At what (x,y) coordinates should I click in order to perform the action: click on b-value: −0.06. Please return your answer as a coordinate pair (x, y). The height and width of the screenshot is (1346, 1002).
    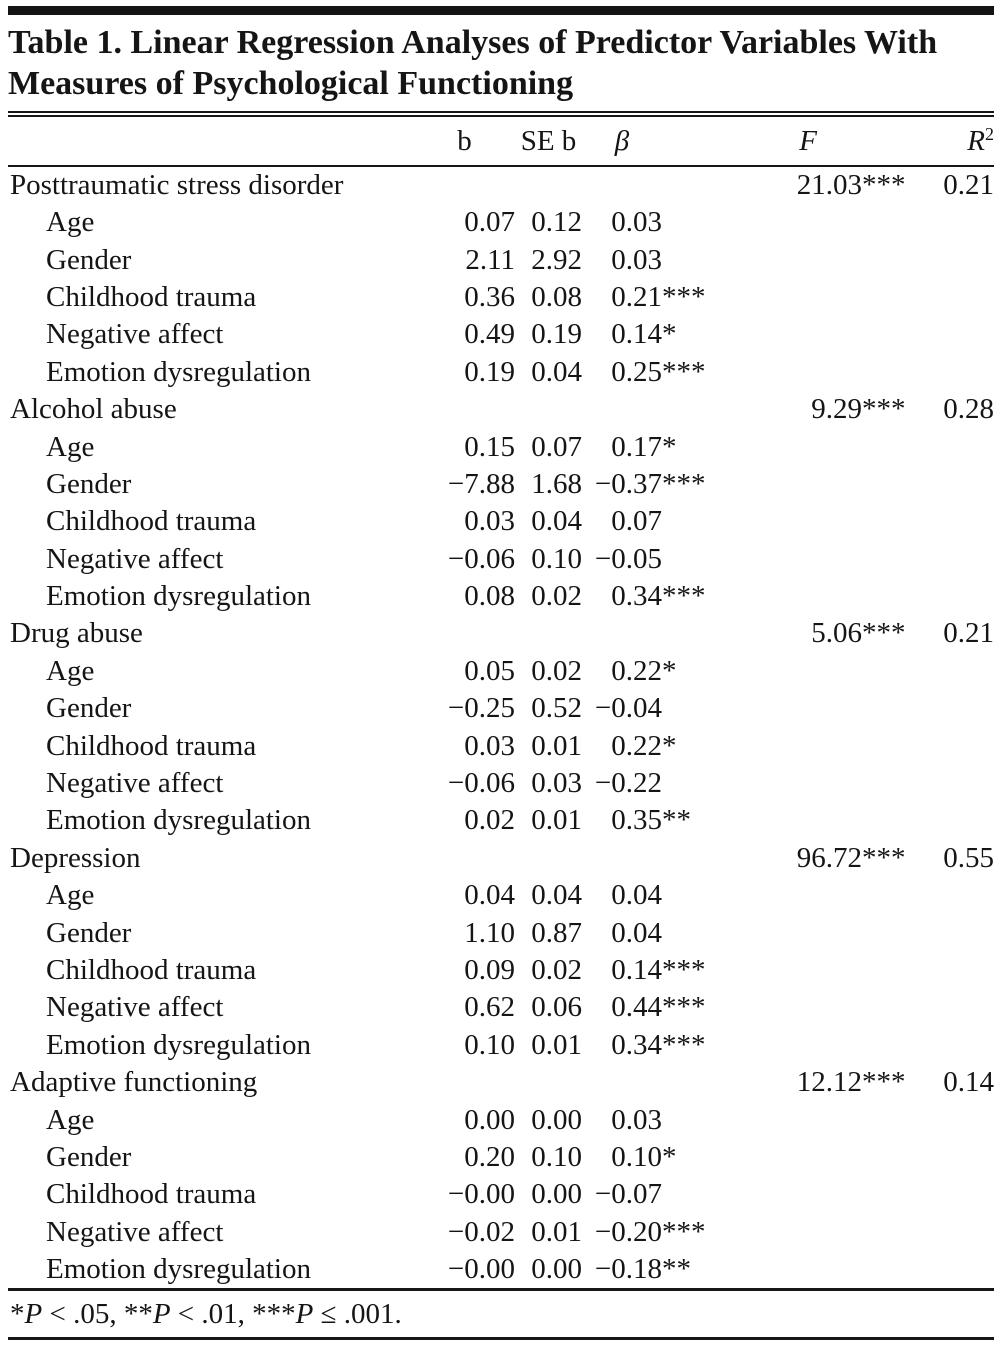
    Looking at the image, I should click on (481, 558).